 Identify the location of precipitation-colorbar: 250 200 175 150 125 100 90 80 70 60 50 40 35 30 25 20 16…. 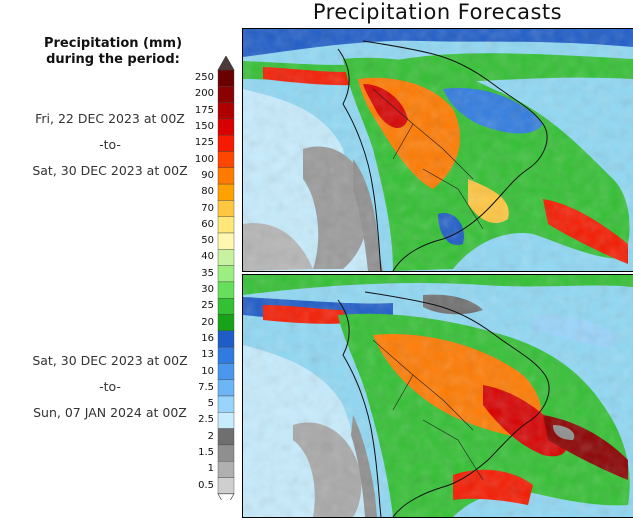
(217, 282).